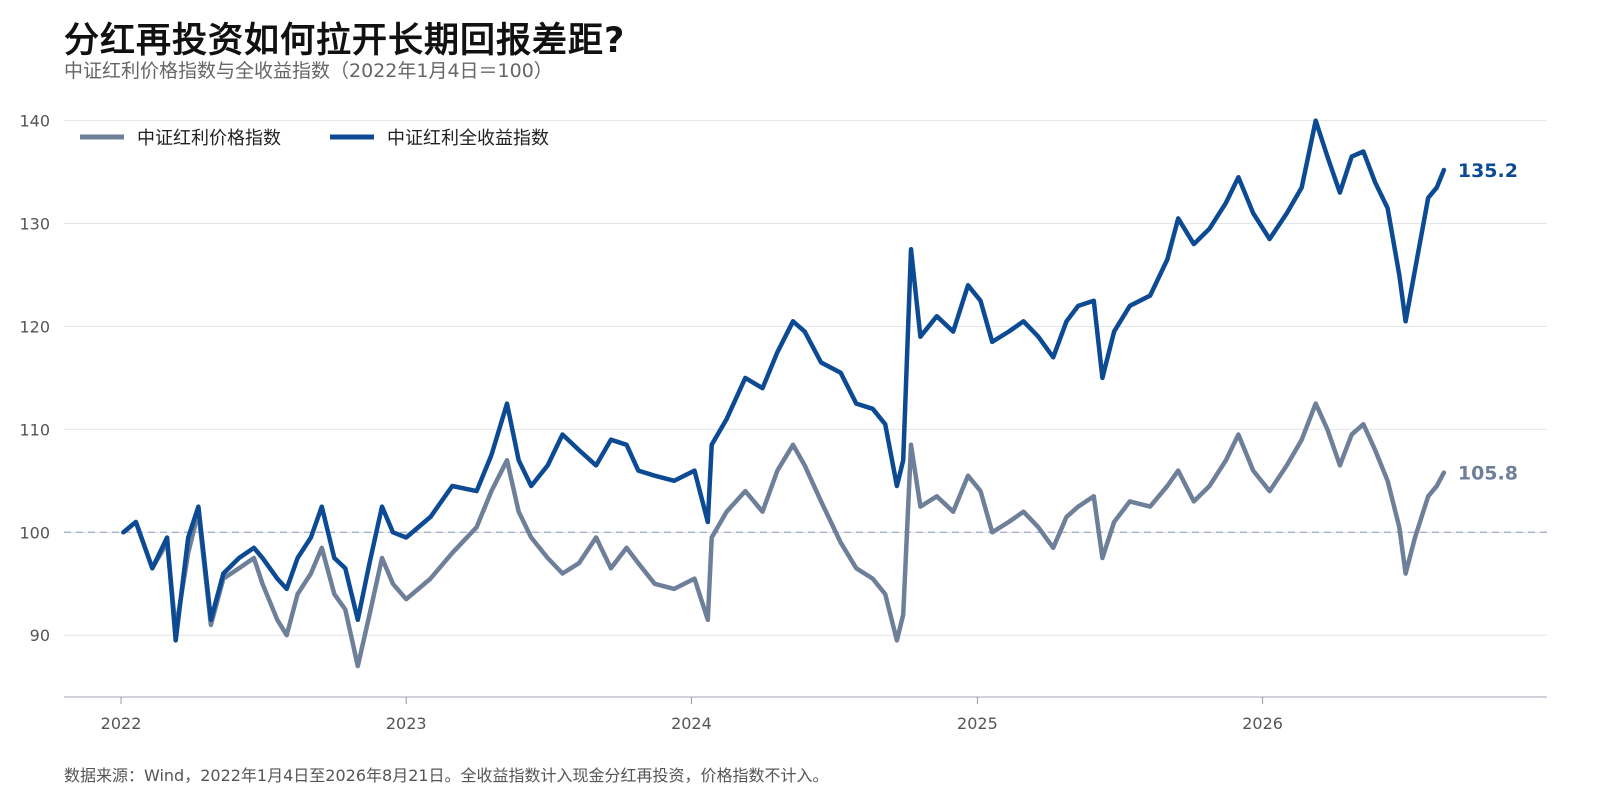 Image resolution: width=1599 pixels, height=810 pixels. Describe the element at coordinates (308, 71) in the screenshot. I see `chart-subtitle: 中证红利价格指数与全收益指数（2022年1月4日＝100）` at that location.